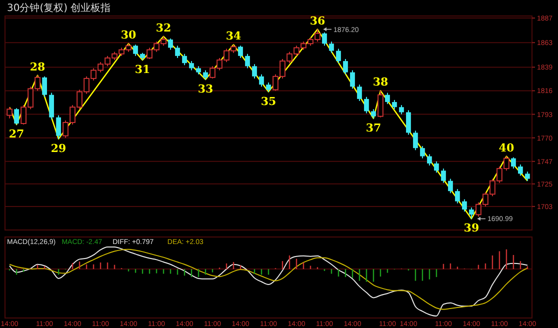 The height and width of the screenshot is (328, 558). Describe the element at coordinates (128, 35) in the screenshot. I see `annotation: 30` at that location.